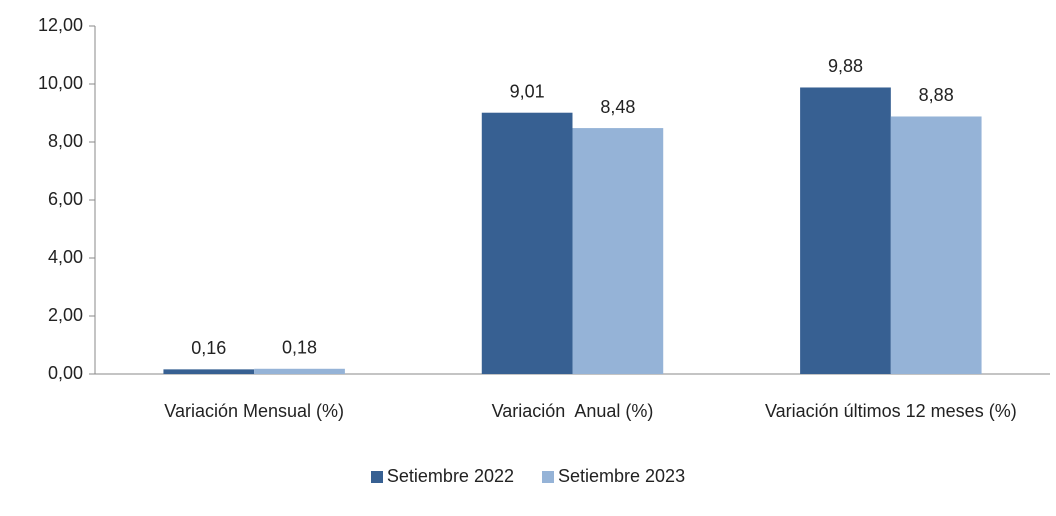 The width and height of the screenshot is (1056, 516). What do you see at coordinates (845, 66) in the screenshot?
I see `data-label: 9,88` at bounding box center [845, 66].